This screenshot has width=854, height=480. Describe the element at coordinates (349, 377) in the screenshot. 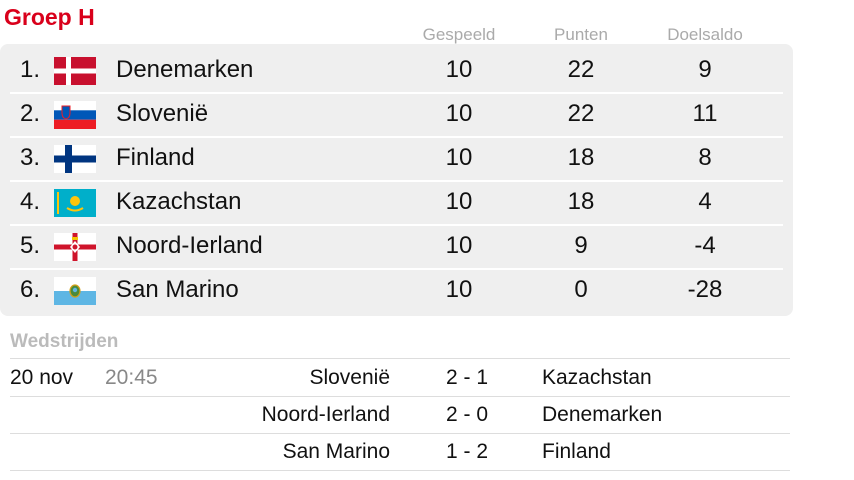

I see `home-team: Slovenië` at that location.